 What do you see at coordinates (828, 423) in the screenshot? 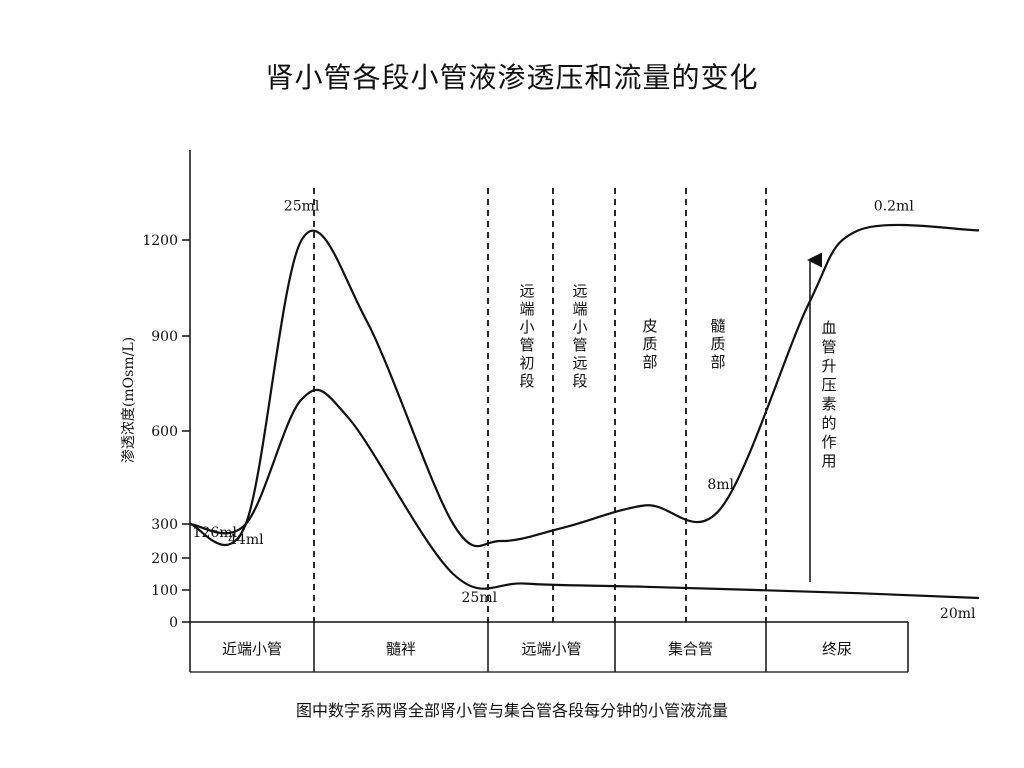
I see `adh-label-char: 的` at bounding box center [828, 423].